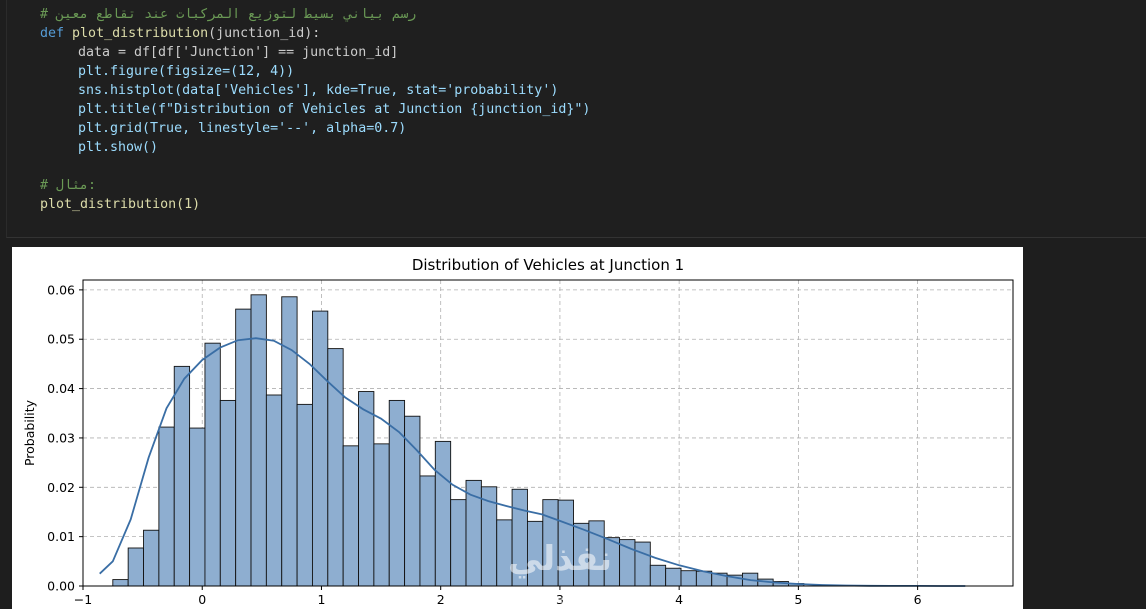  I want to click on x-tick-label: 2, so click(441, 599).